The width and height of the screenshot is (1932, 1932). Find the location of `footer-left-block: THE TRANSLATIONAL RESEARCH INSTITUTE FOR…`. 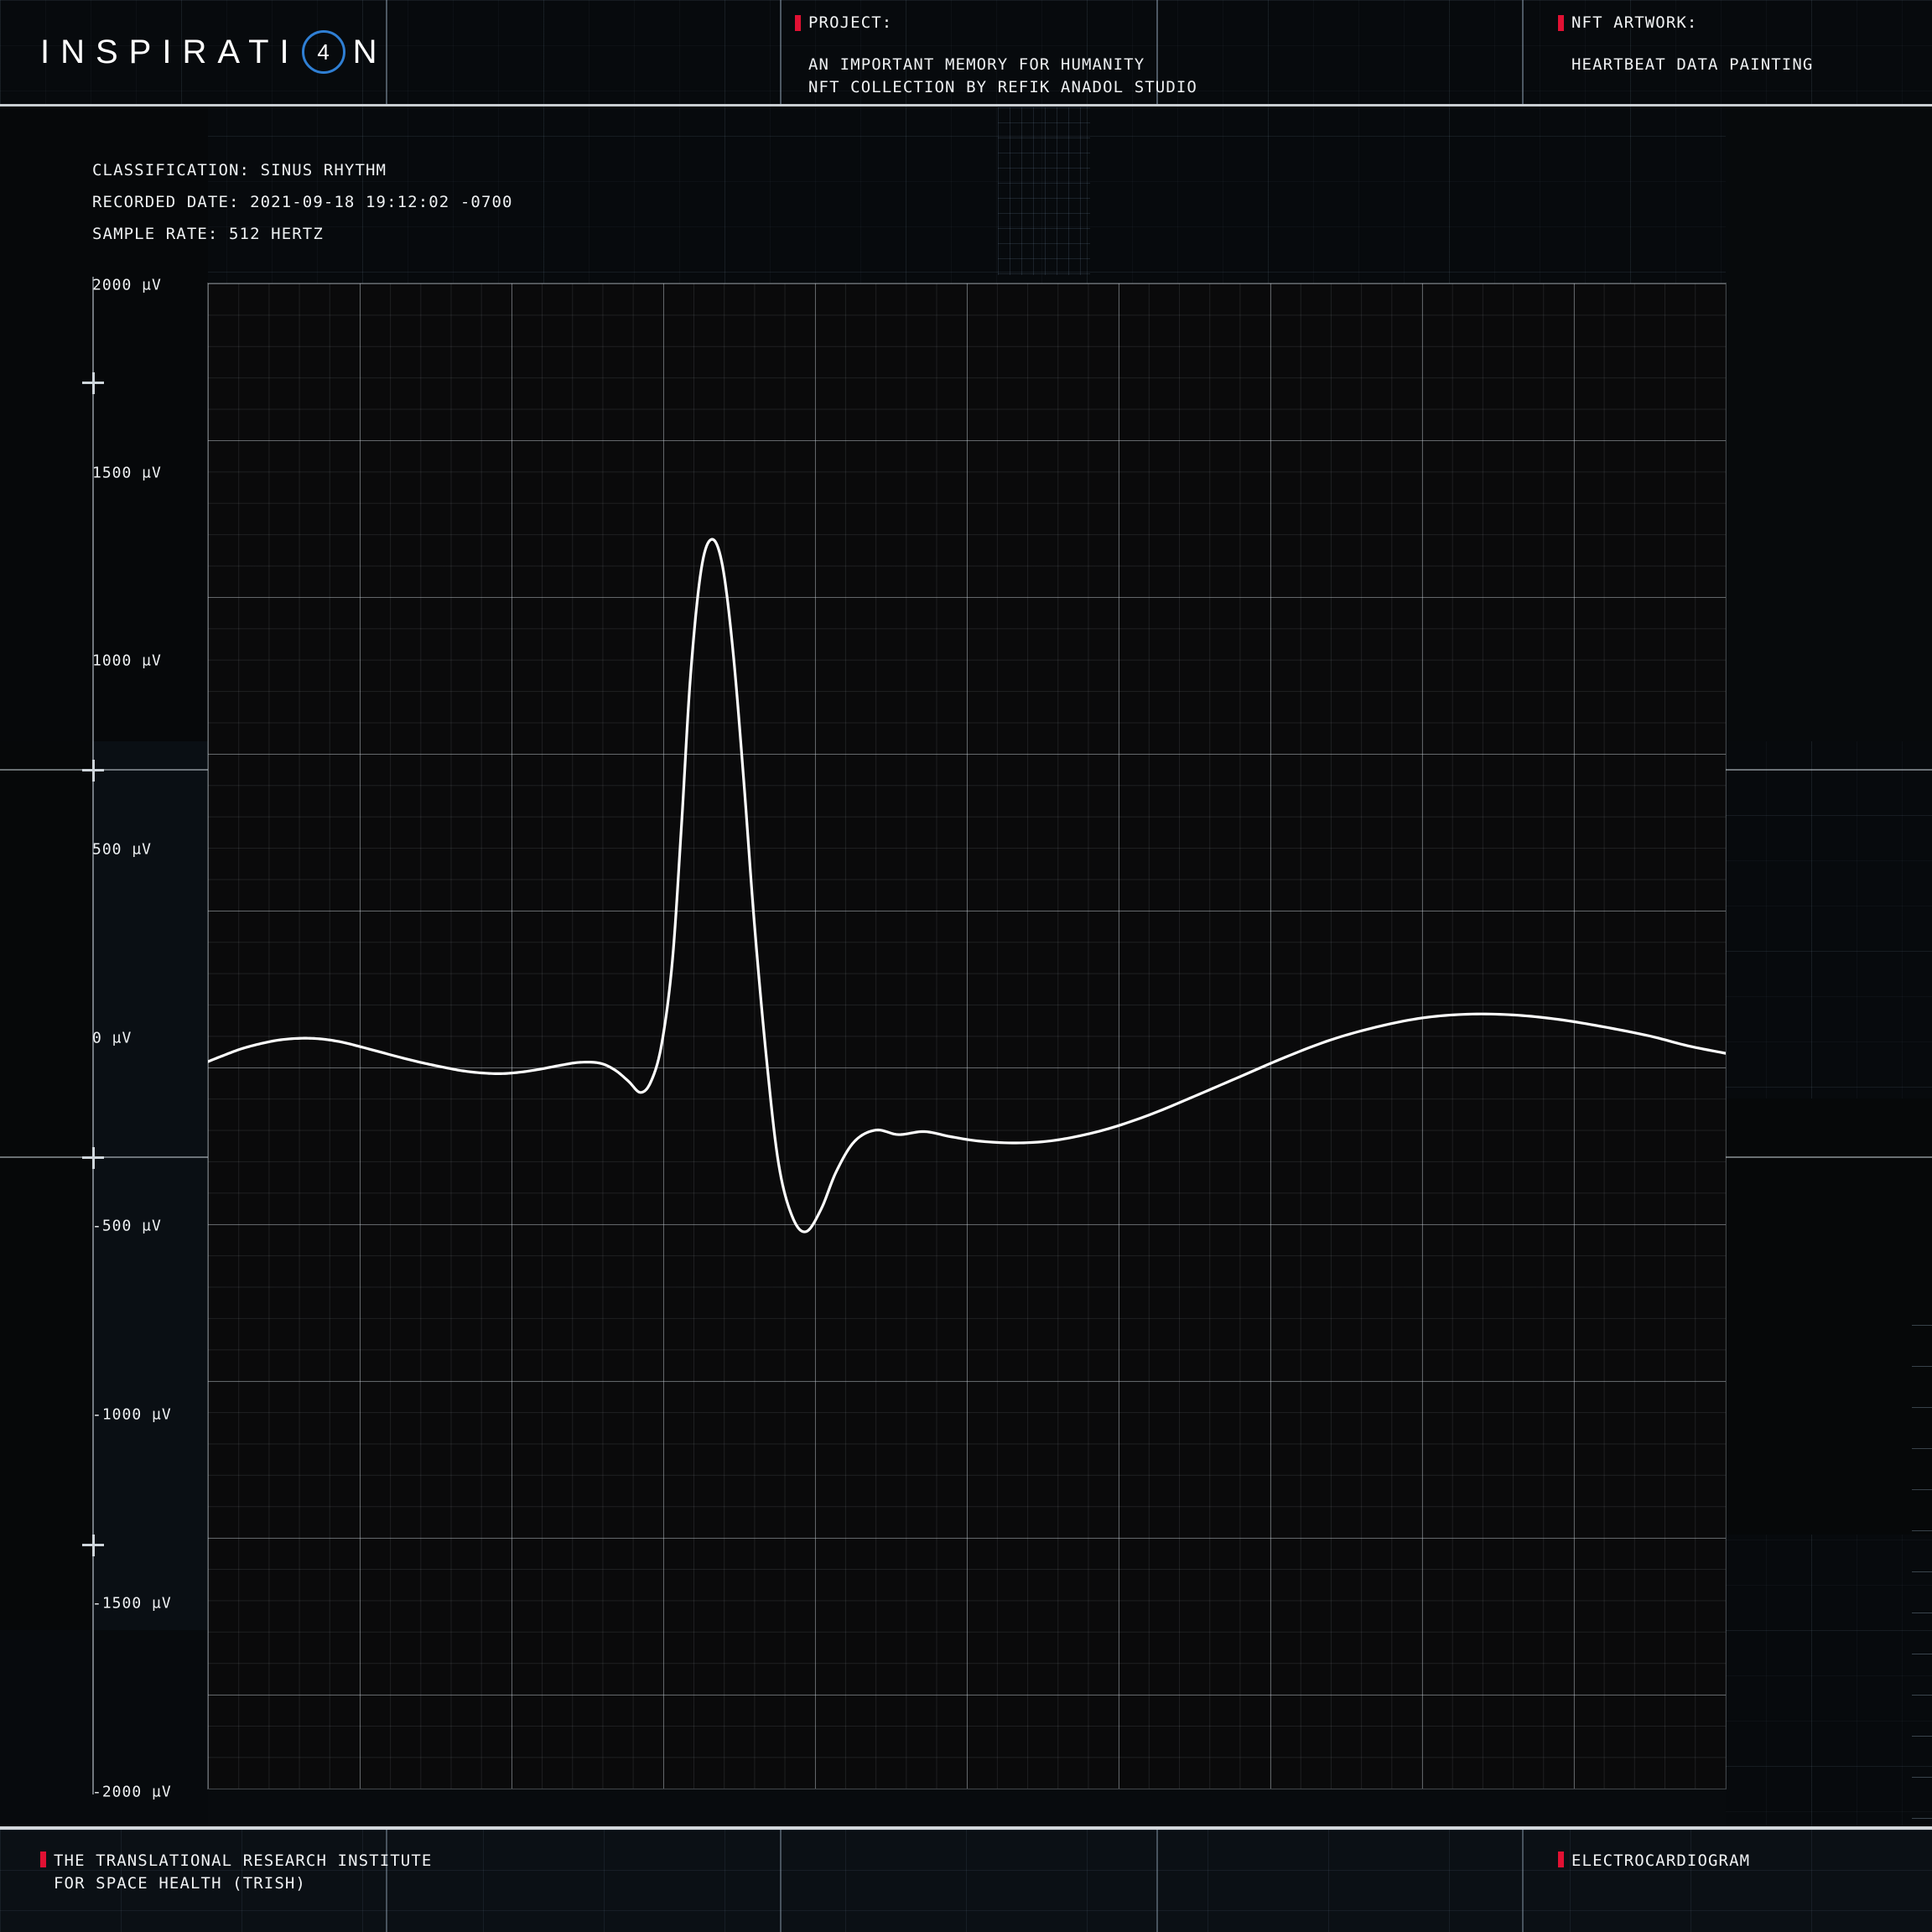

footer-left-block: THE TRANSLATIONAL RESEARCH INSTITUTE FOR… is located at coordinates (236, 1872).